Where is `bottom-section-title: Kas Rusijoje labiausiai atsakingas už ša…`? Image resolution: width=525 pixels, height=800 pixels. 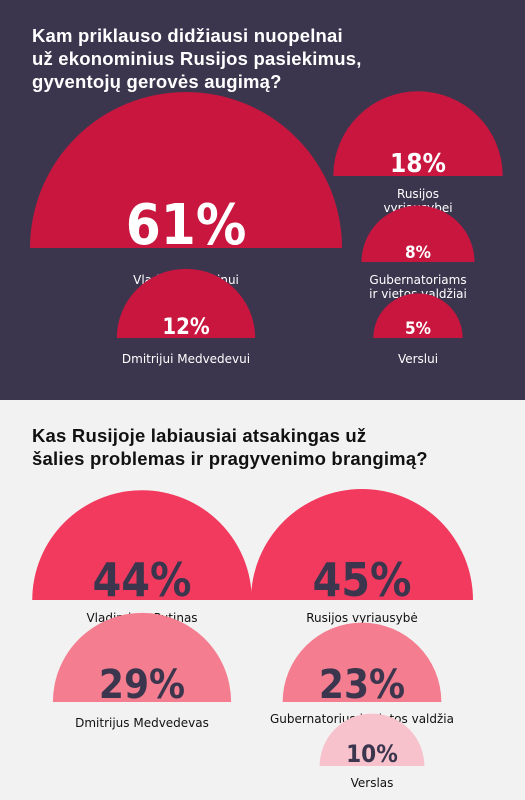 bottom-section-title: Kas Rusijoje labiausiai atsakingas už ša… is located at coordinates (230, 447).